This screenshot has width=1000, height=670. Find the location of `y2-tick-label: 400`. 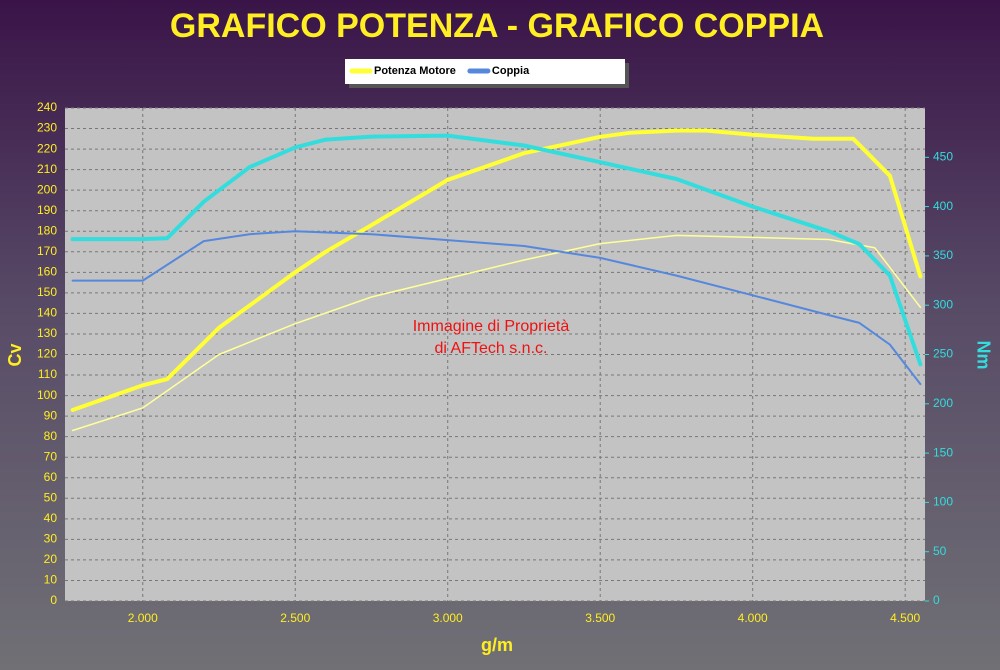

y2-tick-label: 400 is located at coordinates (943, 206).